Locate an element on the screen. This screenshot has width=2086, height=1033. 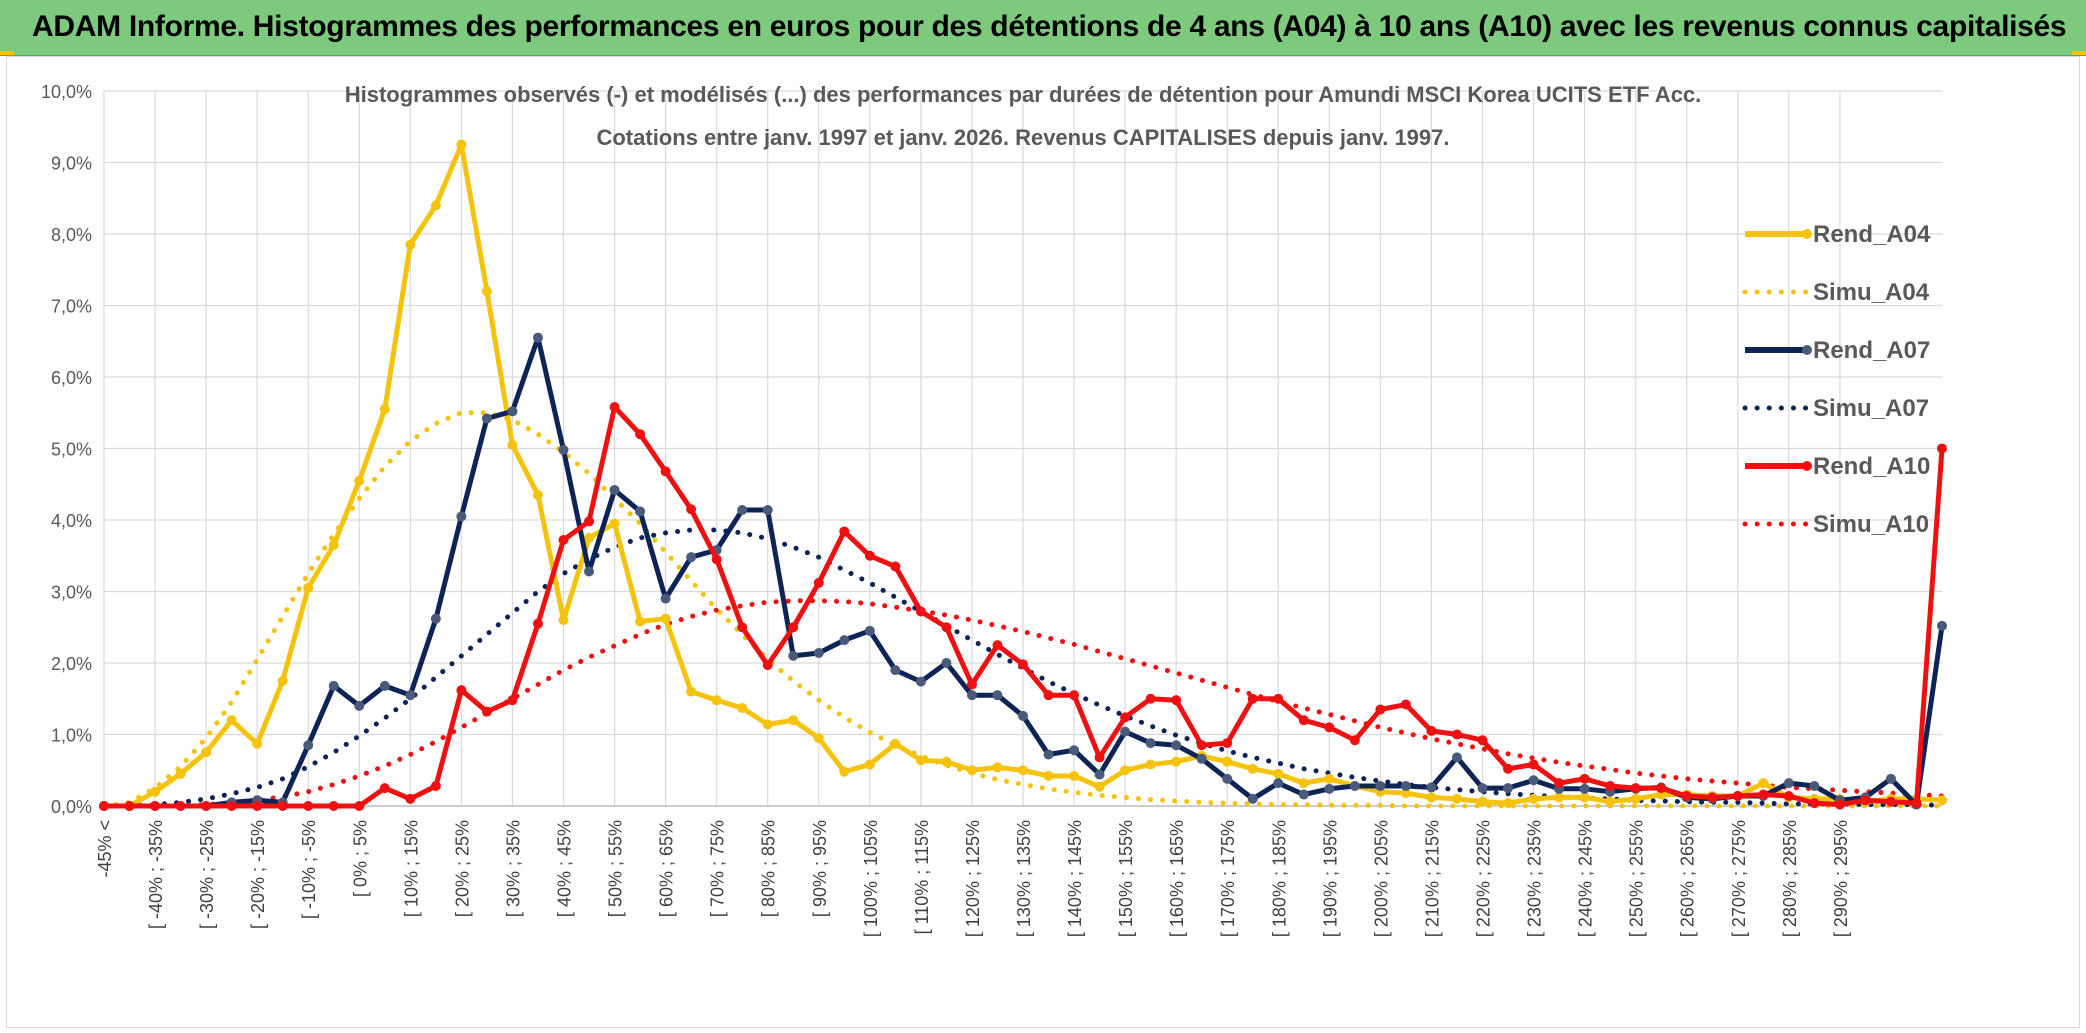
y-tick-label: 9,0% is located at coordinates (71, 164).